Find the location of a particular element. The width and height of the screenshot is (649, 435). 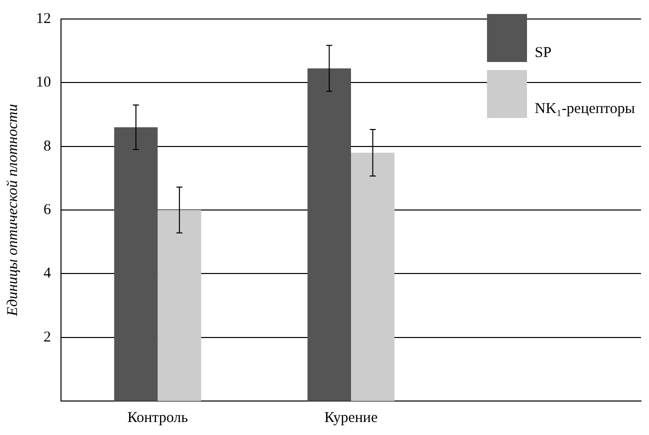

text: SP is located at coordinates (543, 53).